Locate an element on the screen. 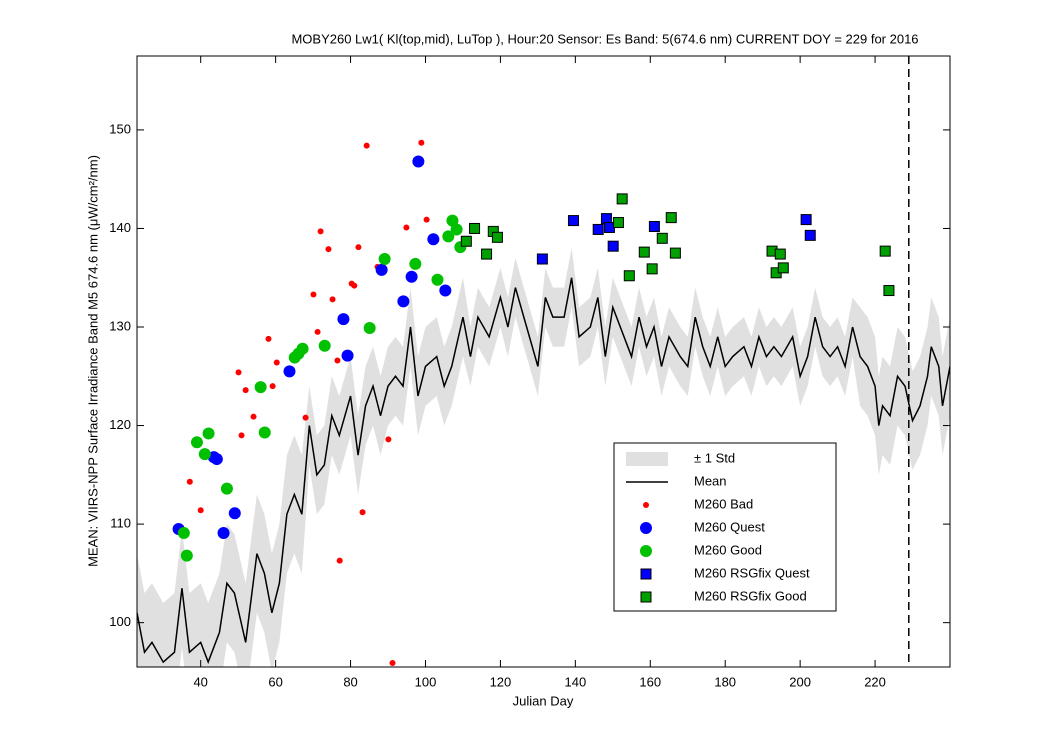 The height and width of the screenshot is (750, 1050). x-tick-label: 200 is located at coordinates (800, 681).